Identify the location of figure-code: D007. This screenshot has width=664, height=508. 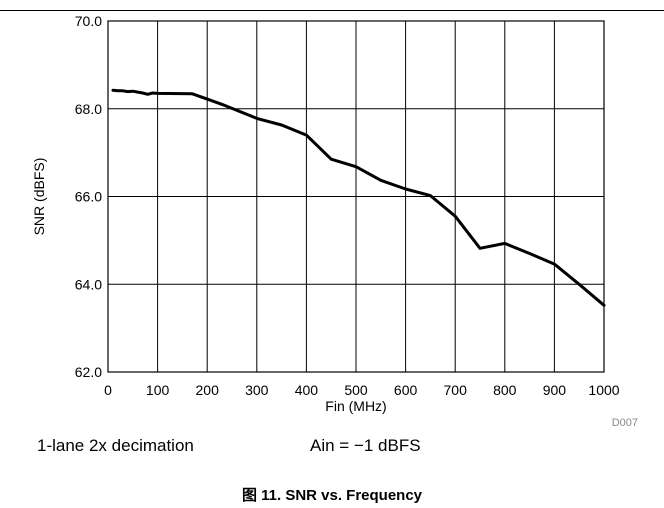
(625, 423).